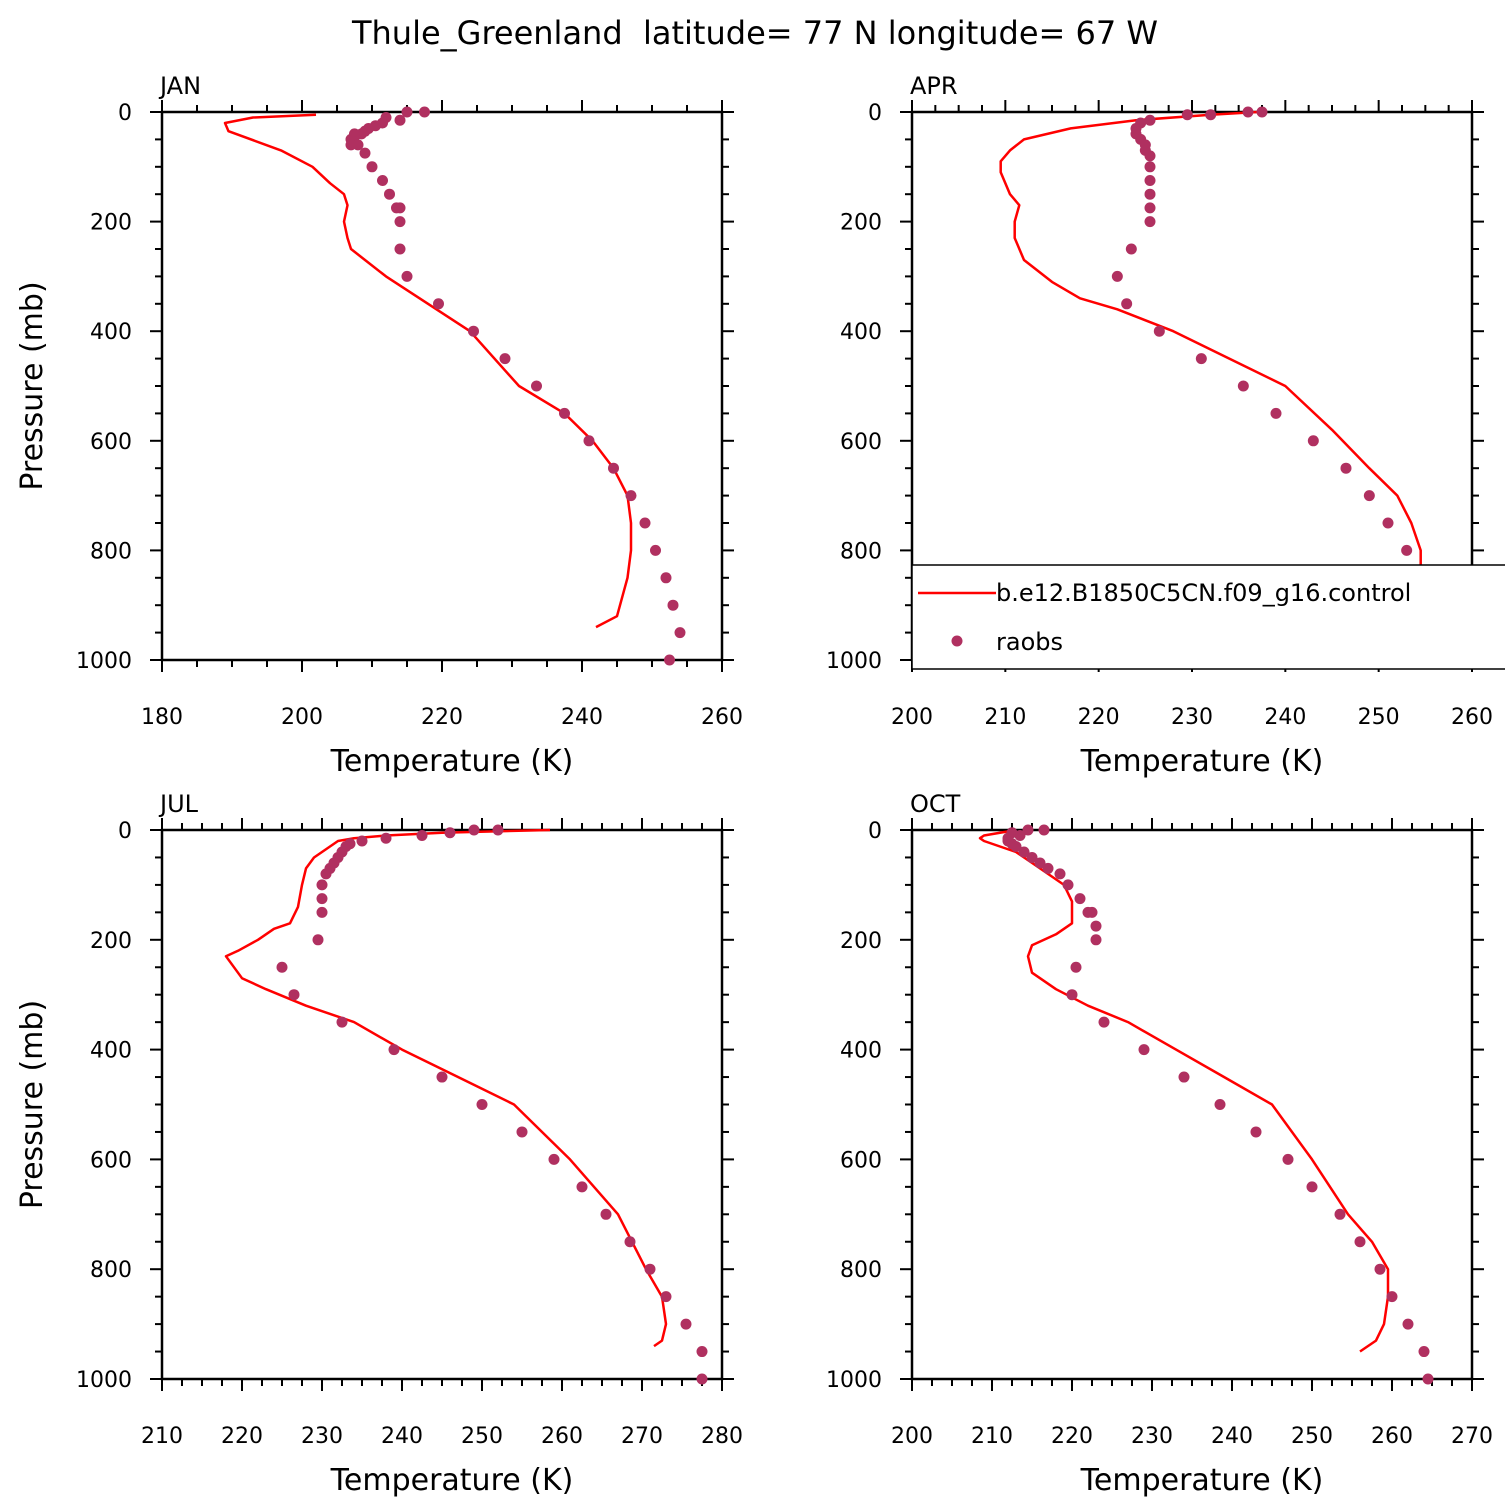 The image size is (1510, 1510). What do you see at coordinates (957, 641) in the screenshot?
I see `legend-marker-swatch` at bounding box center [957, 641].